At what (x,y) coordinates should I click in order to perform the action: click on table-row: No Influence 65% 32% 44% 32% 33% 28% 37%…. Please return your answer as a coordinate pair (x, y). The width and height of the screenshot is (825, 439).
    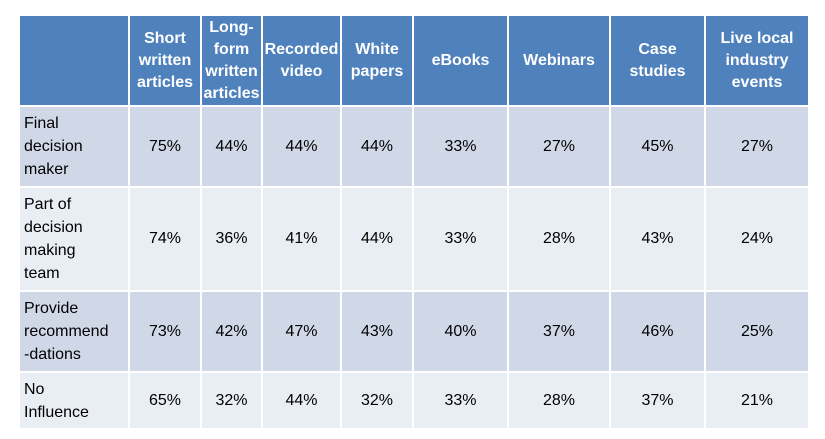
    Looking at the image, I should click on (414, 400).